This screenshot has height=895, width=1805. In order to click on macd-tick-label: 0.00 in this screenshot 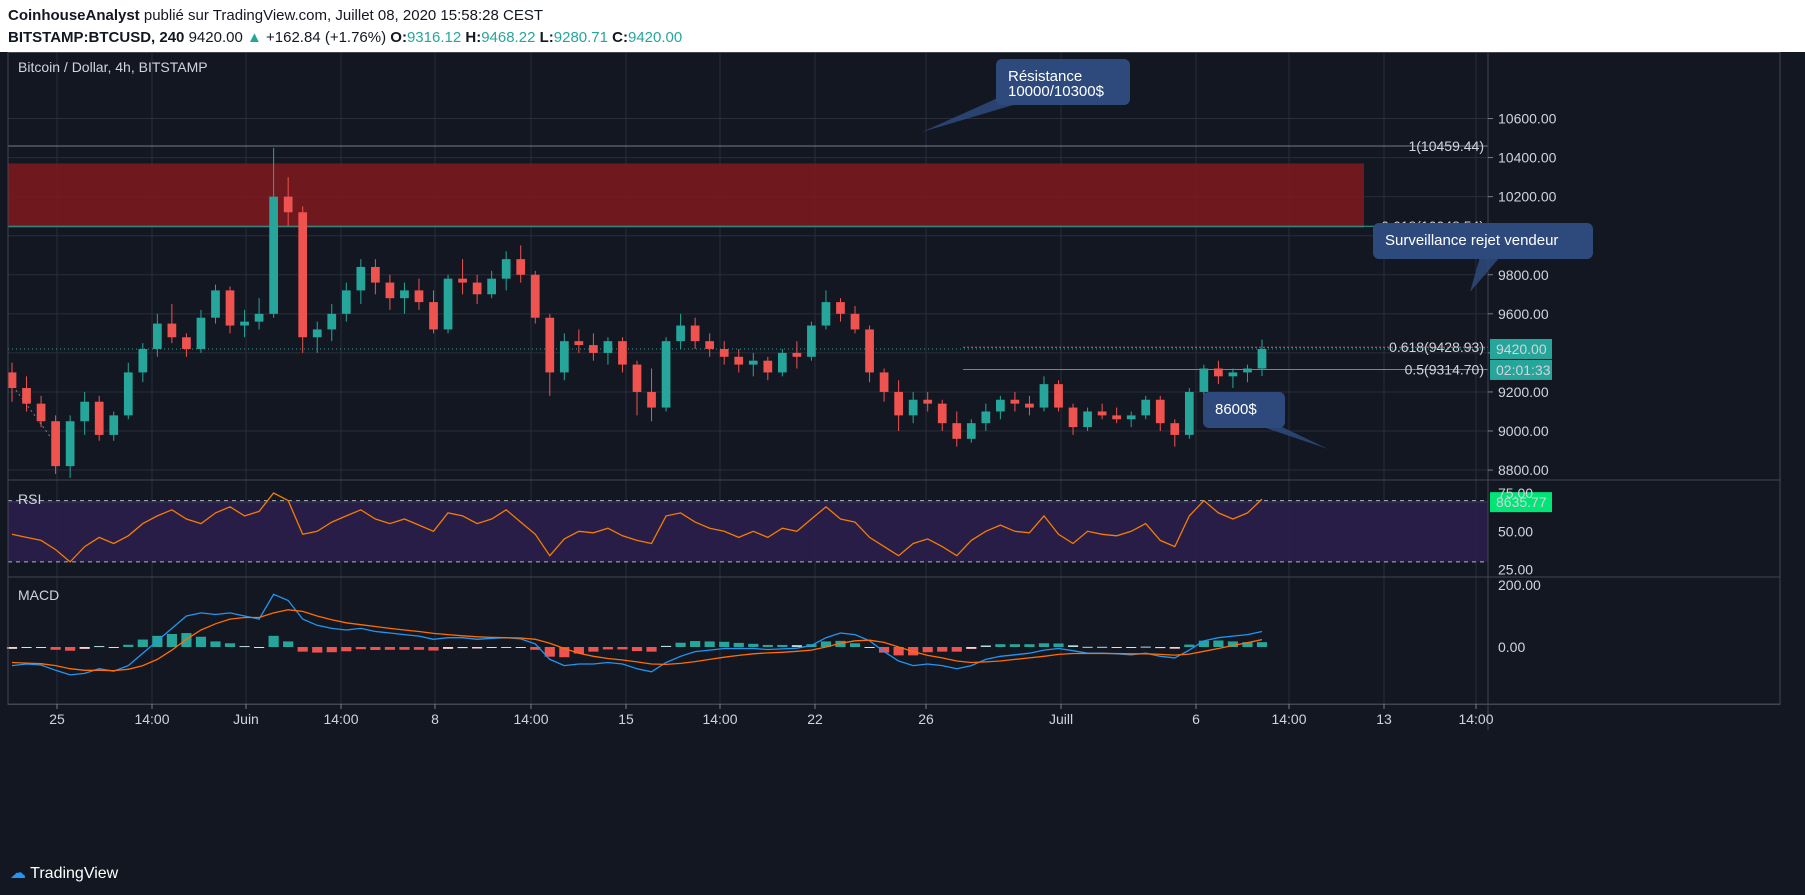, I will do `click(1511, 647)`.